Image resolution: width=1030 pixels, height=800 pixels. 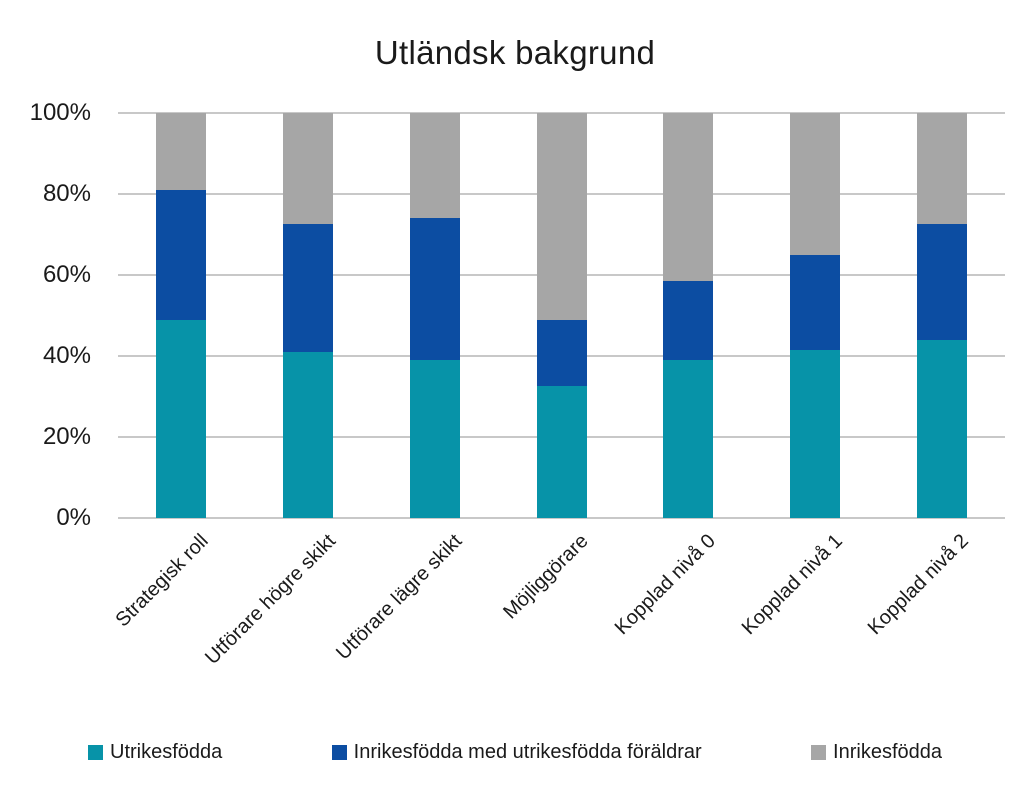 I want to click on x-tick-label: Strategisk roll, so click(x=162, y=581).